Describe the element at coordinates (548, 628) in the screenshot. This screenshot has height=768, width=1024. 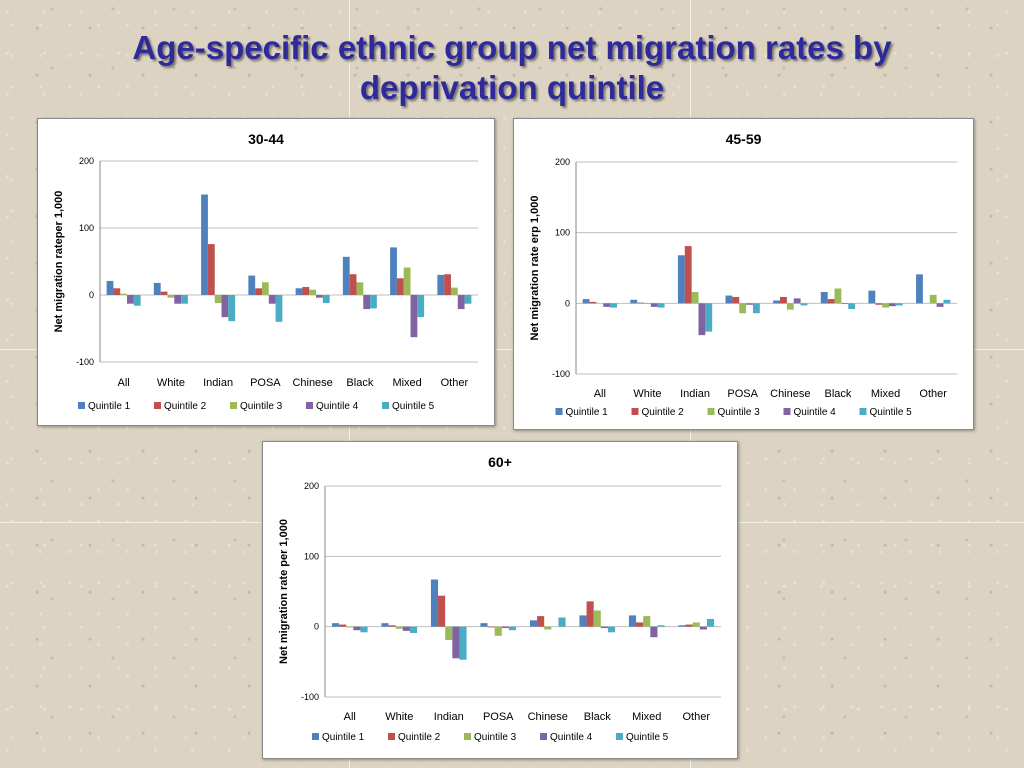
I see `bar-chinese-q3` at that location.